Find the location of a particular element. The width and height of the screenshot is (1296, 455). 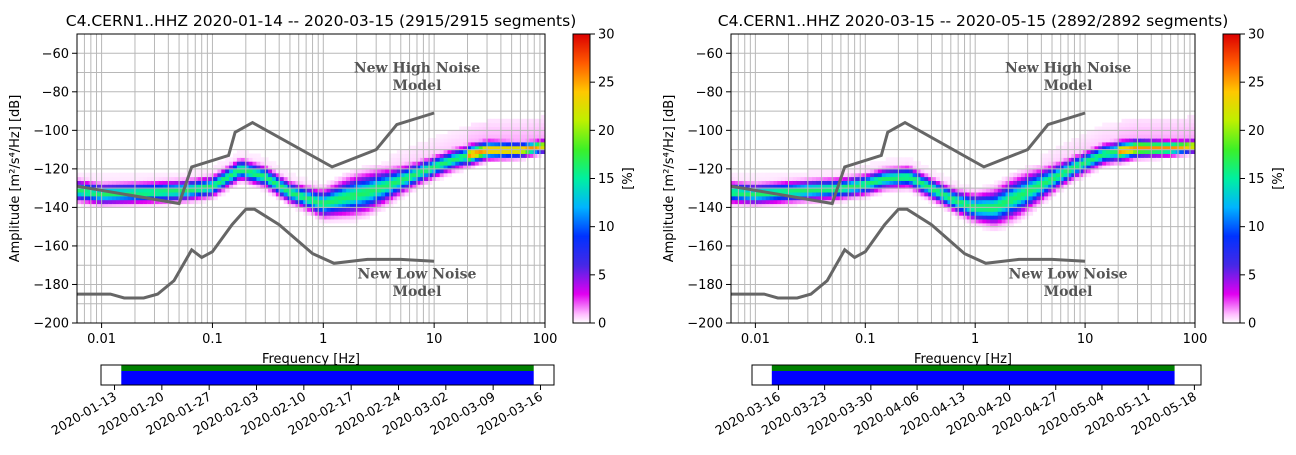

y-tick-label: −200 is located at coordinates (705, 324).